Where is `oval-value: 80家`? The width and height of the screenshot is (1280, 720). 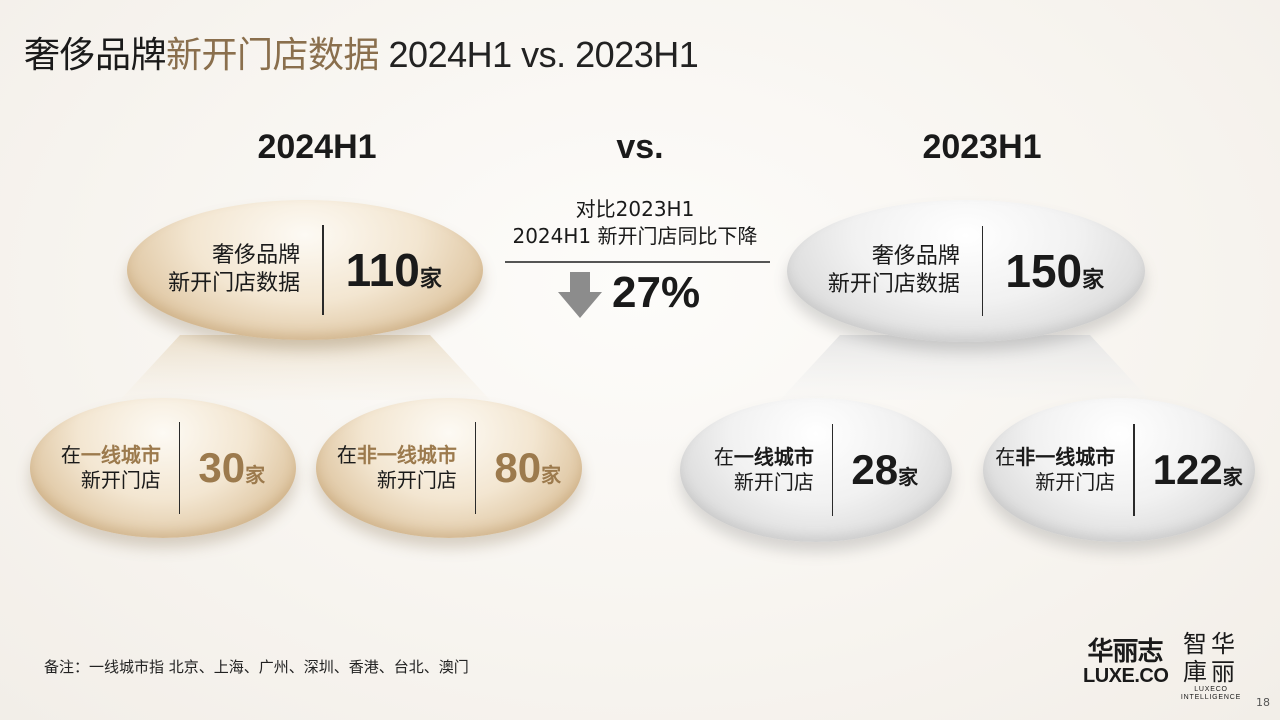
oval-value: 80家 is located at coordinates (518, 468).